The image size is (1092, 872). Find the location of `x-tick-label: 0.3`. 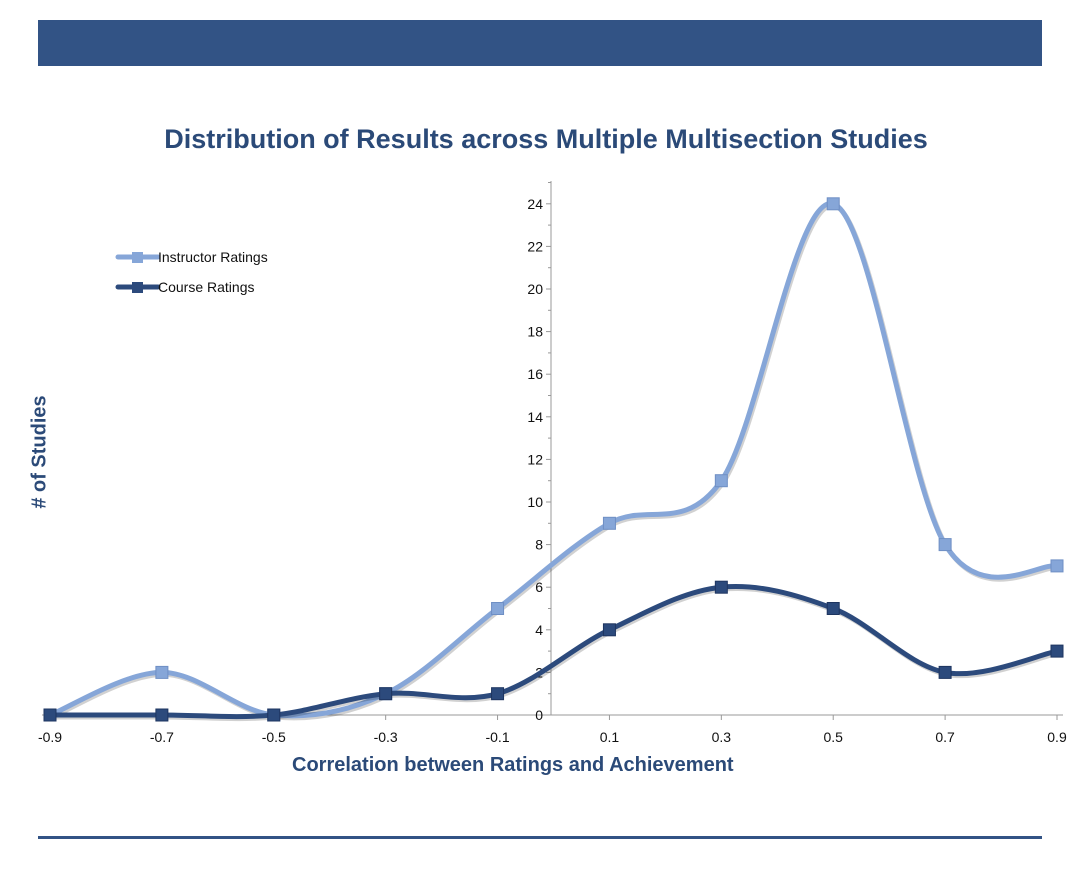

x-tick-label: 0.3 is located at coordinates (722, 737).